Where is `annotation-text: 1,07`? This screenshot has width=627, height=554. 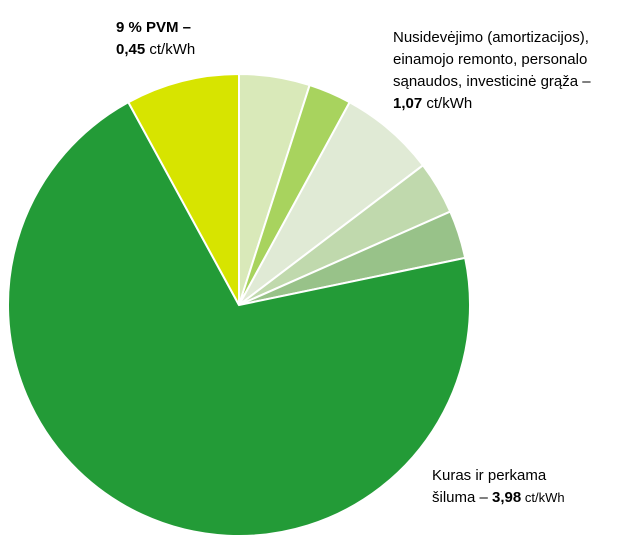 annotation-text: 1,07 is located at coordinates (407, 103).